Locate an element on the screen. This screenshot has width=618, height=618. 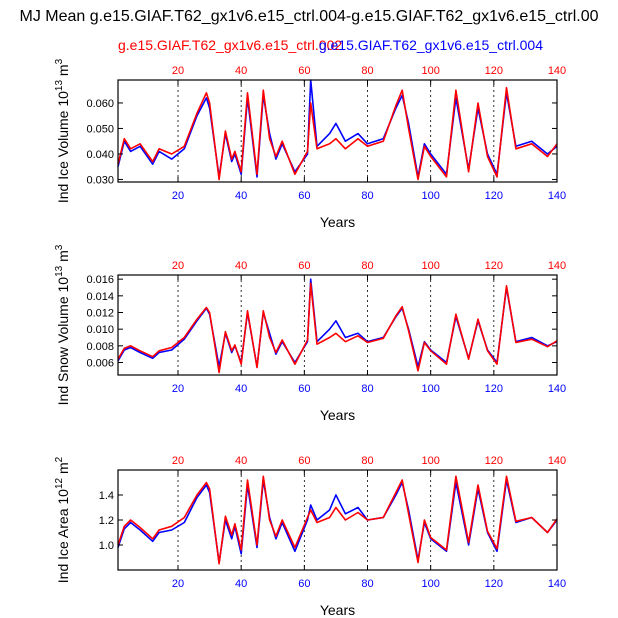
y-tick-label: 0.006 is located at coordinates (100, 364).